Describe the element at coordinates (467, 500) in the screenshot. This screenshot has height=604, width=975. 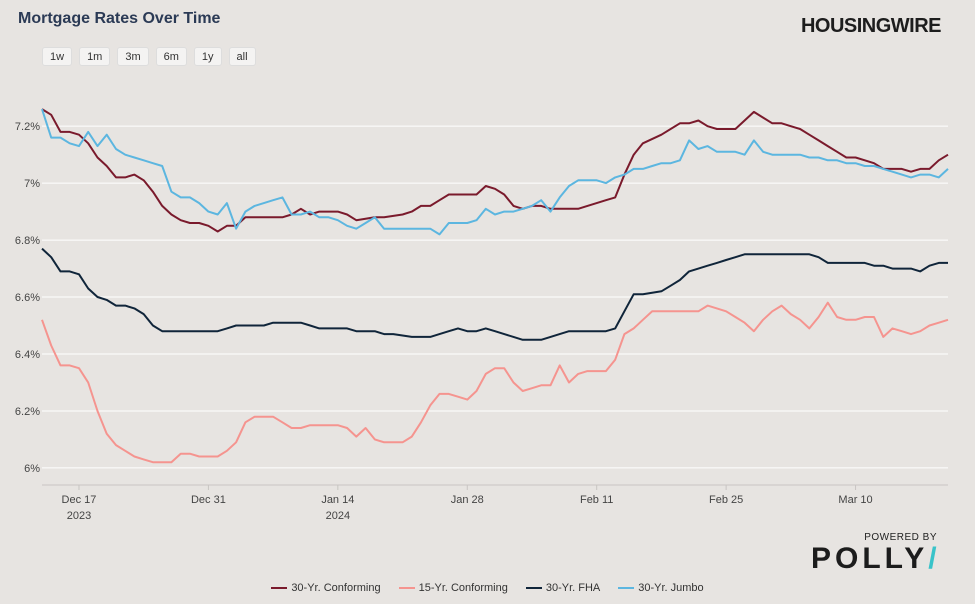
I see `x-tick-label: Jan 28` at that location.